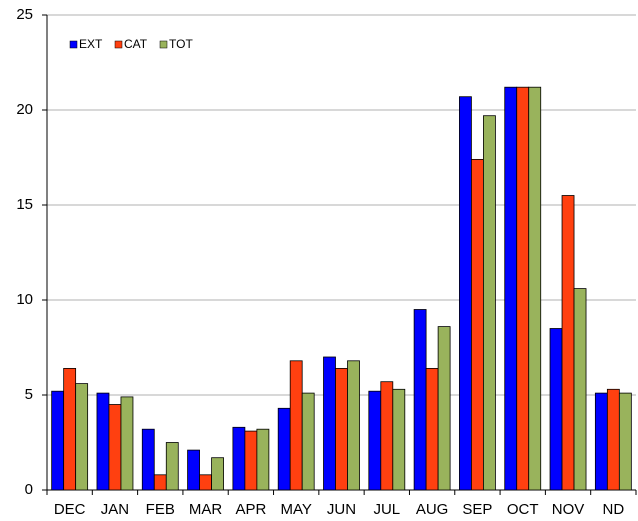 The height and width of the screenshot is (521, 638). Describe the element at coordinates (523, 509) in the screenshot. I see `x-tick-label: OCT` at that location.